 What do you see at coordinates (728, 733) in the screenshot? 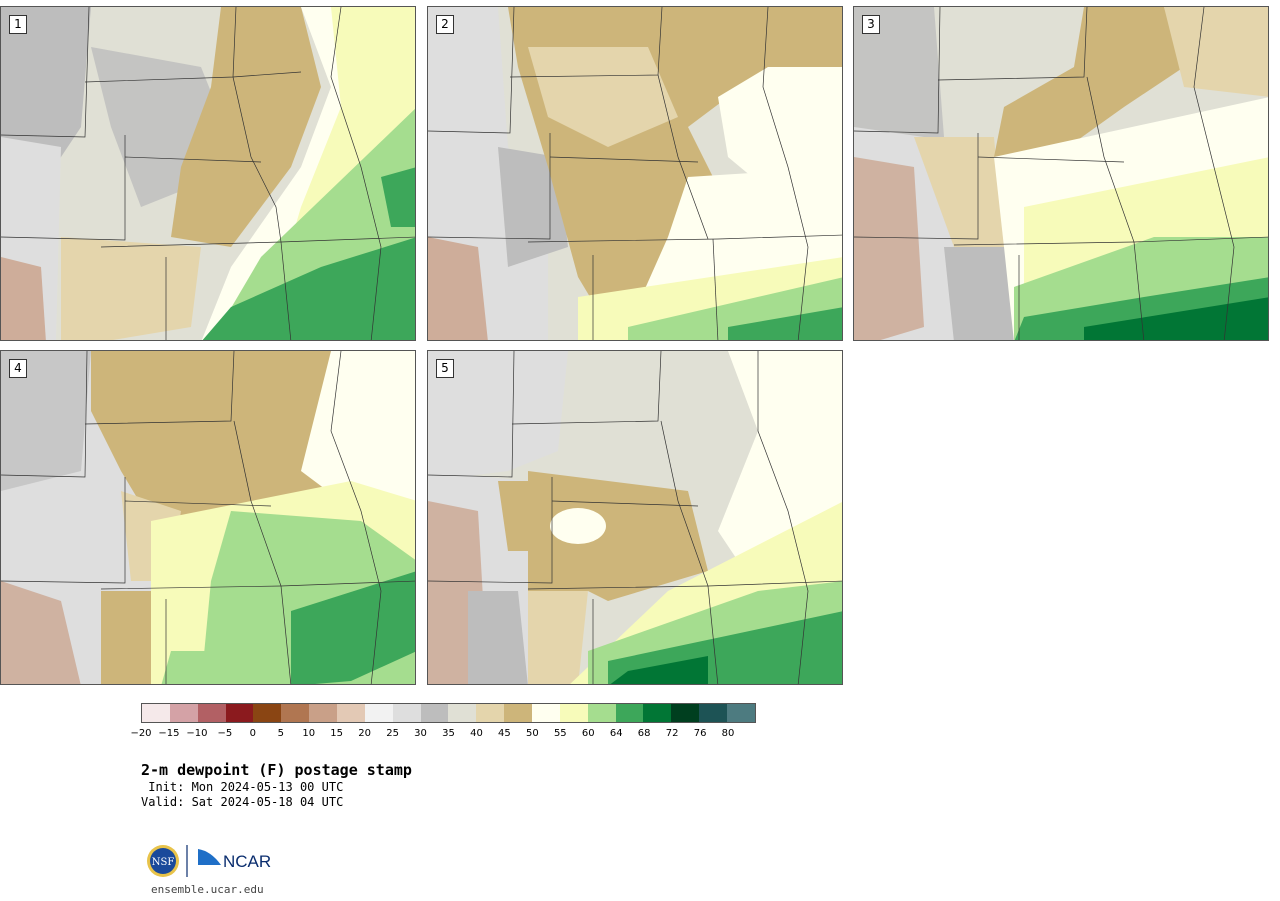
I see `colorbar-tick-label: 80` at bounding box center [728, 733].